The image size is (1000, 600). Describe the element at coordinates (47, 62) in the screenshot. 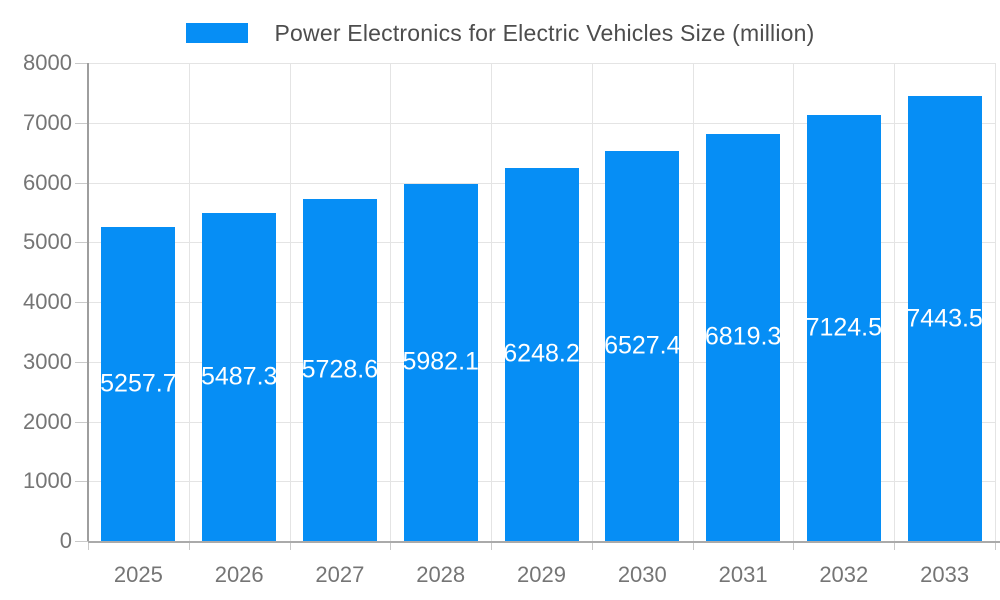

I see `y-axis-label: 8000` at that location.